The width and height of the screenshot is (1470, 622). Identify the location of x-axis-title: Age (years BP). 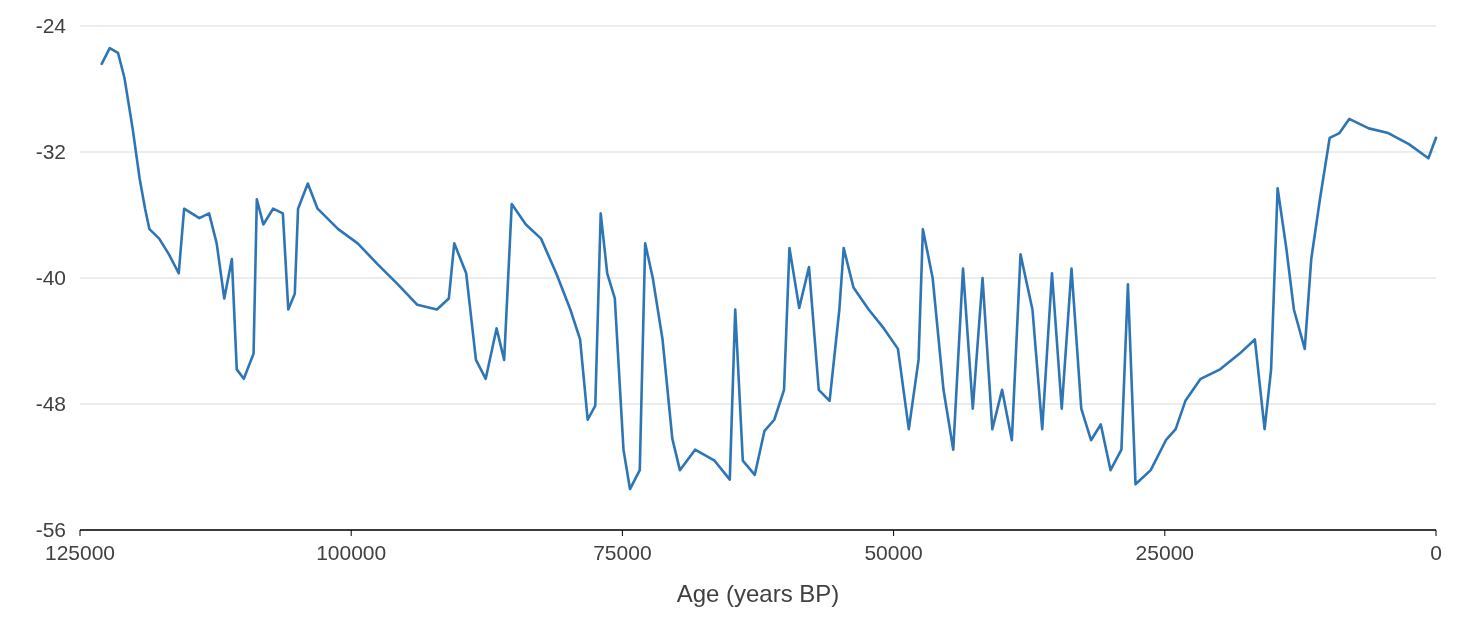
(758, 593).